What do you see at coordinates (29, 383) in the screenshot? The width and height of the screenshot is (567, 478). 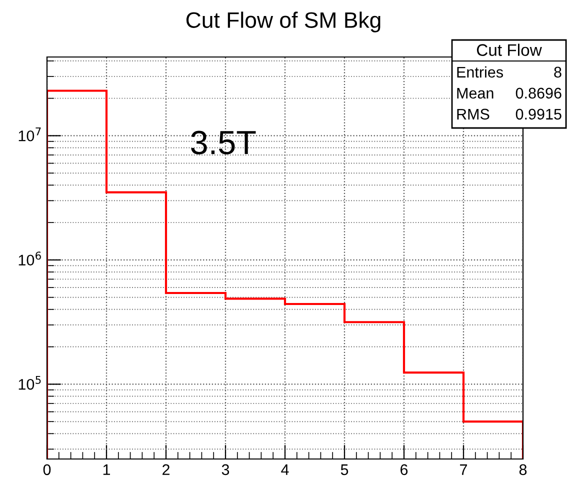 I see `y-tick-label: 10$^{5}$` at bounding box center [29, 383].